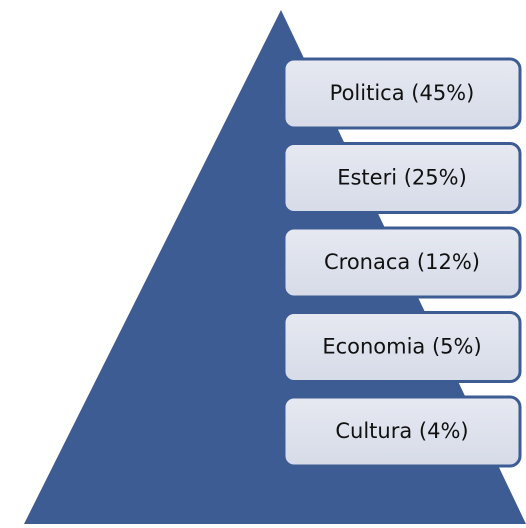 The height and width of the screenshot is (528, 526). I want to click on item-label: Cultura (4%), so click(401, 431).